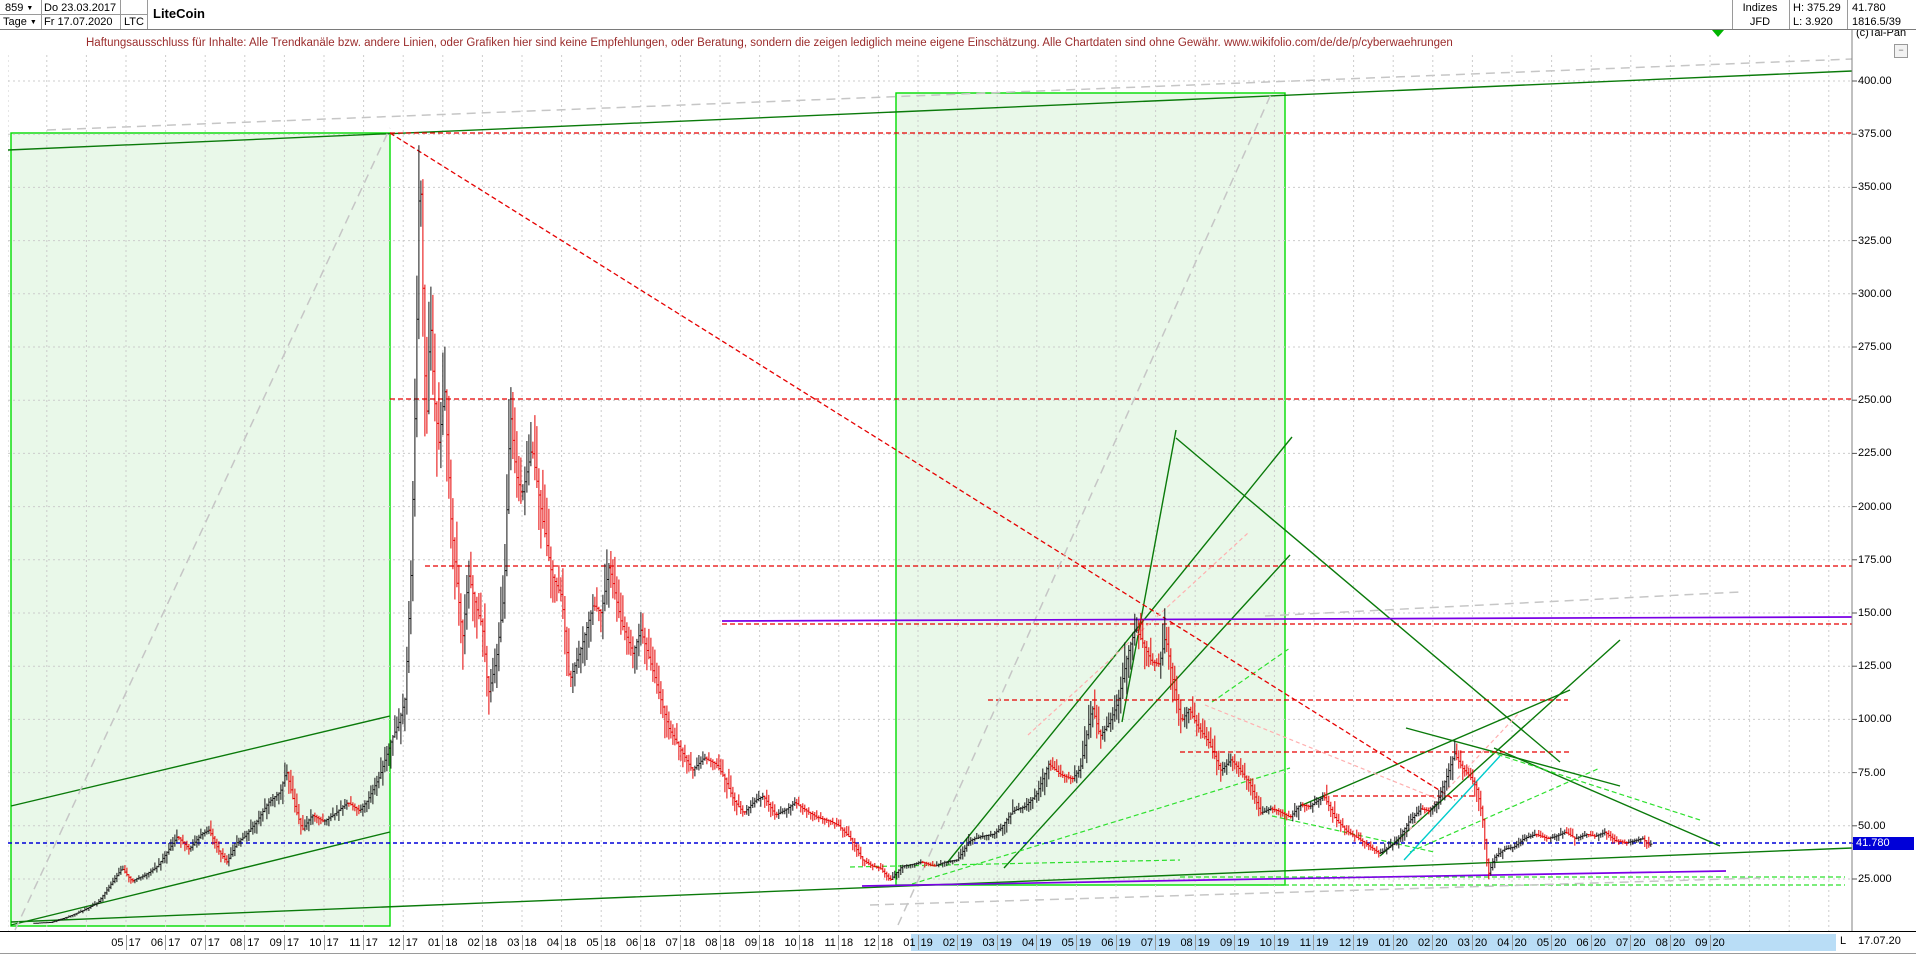 The height and width of the screenshot is (954, 1916). I want to click on last-date-label: 17.07.20, so click(1879, 941).